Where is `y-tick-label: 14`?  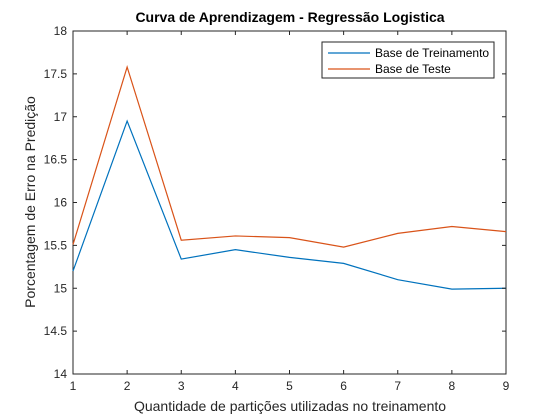 y-tick-label: 14 is located at coordinates (61, 374).